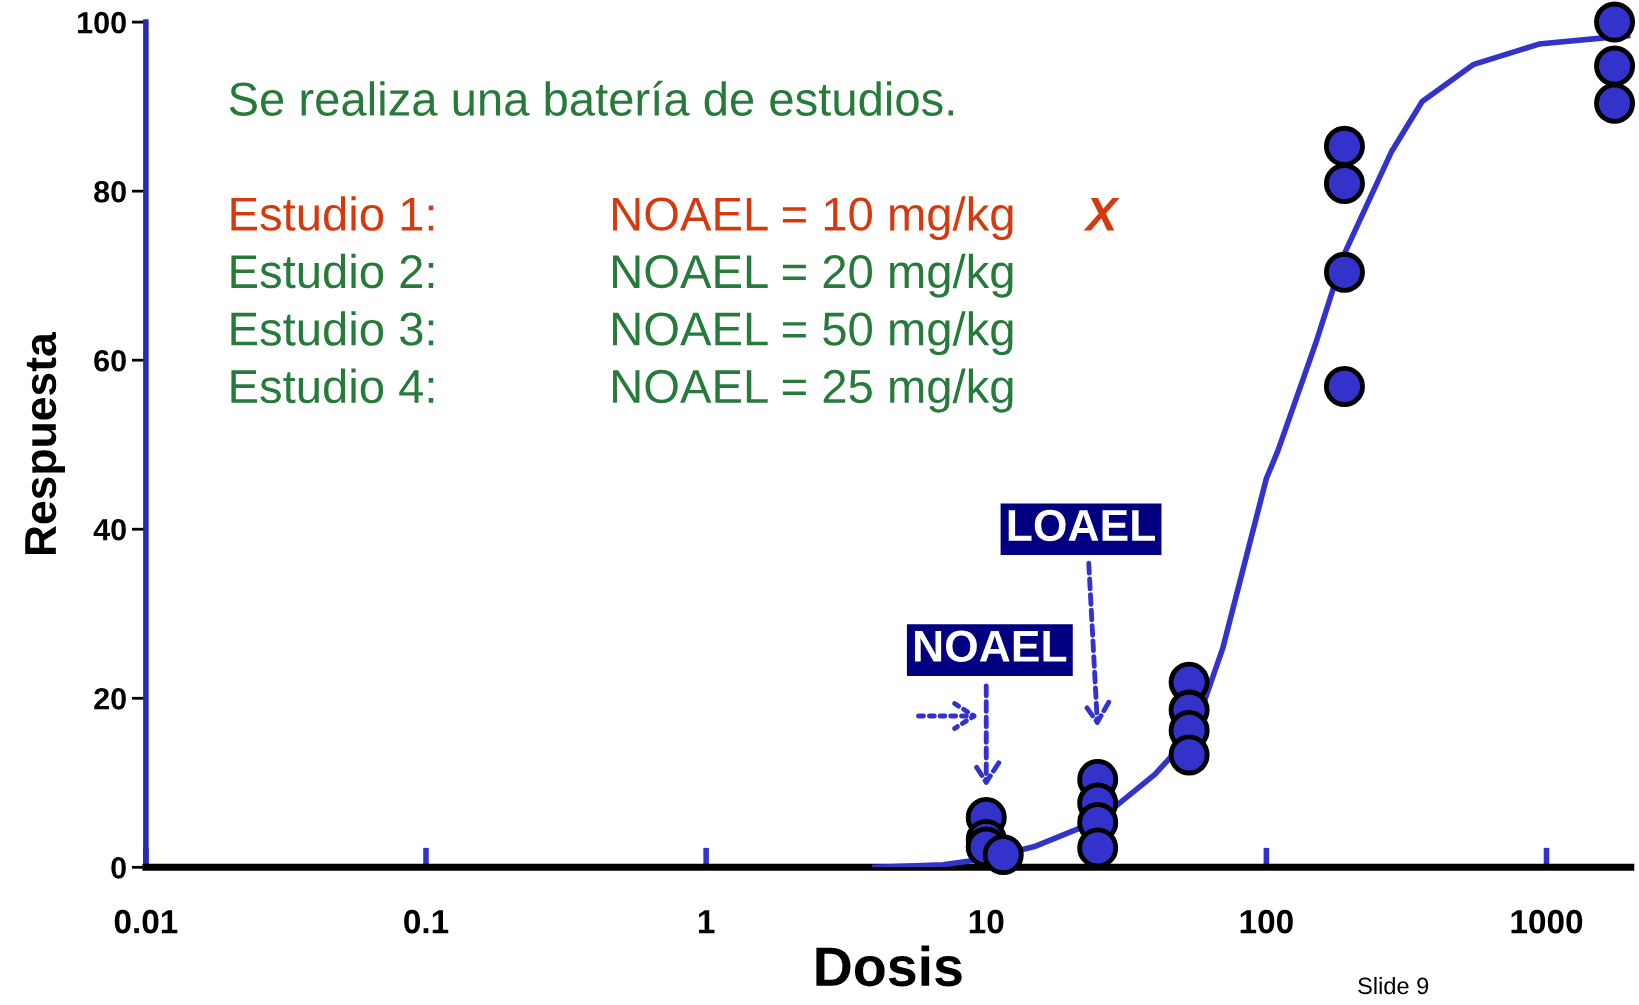 The image size is (1639, 1005). I want to click on y-tick-label: 100, so click(102, 22).